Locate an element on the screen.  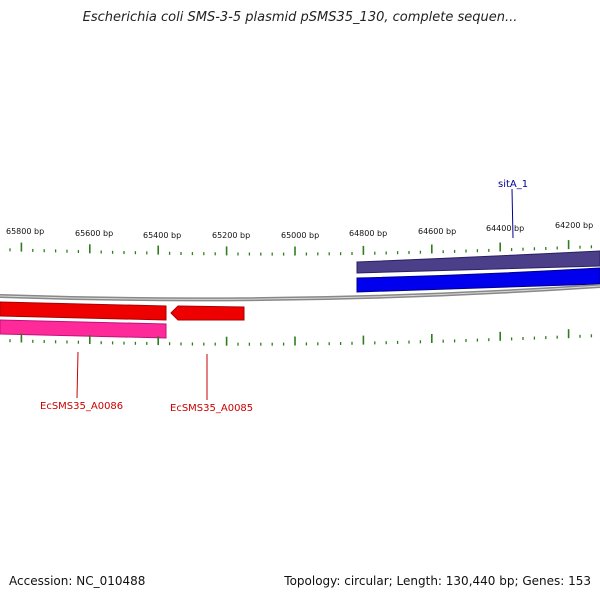
upper-tick-row is located at coordinates (301, 248).